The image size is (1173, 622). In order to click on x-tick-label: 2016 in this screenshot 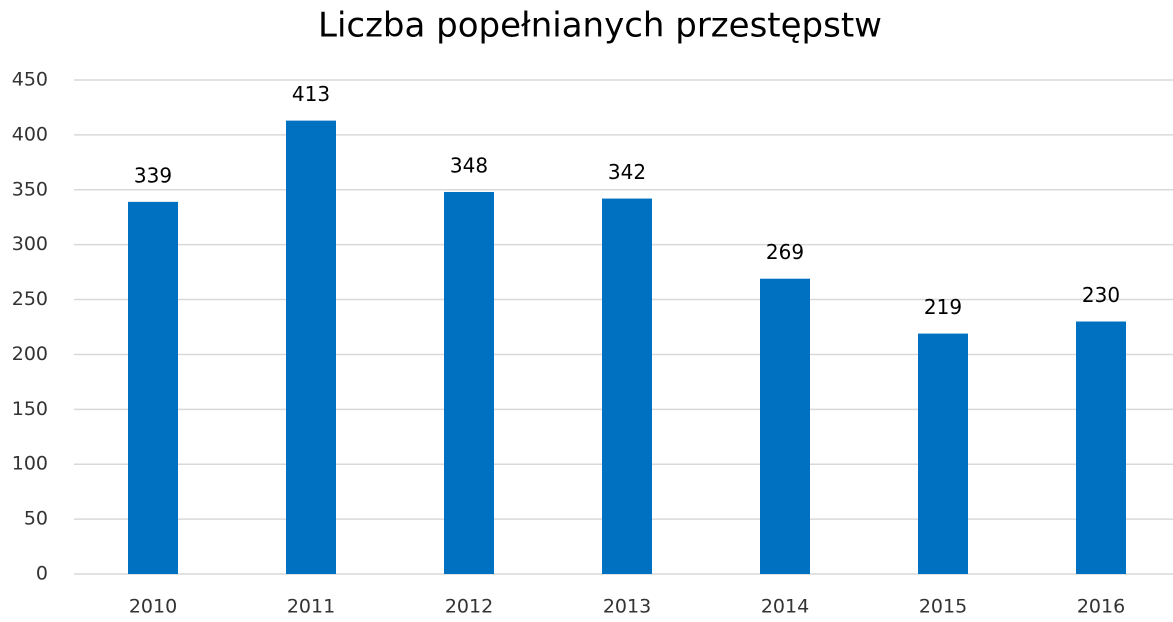, I will do `click(1101, 607)`.